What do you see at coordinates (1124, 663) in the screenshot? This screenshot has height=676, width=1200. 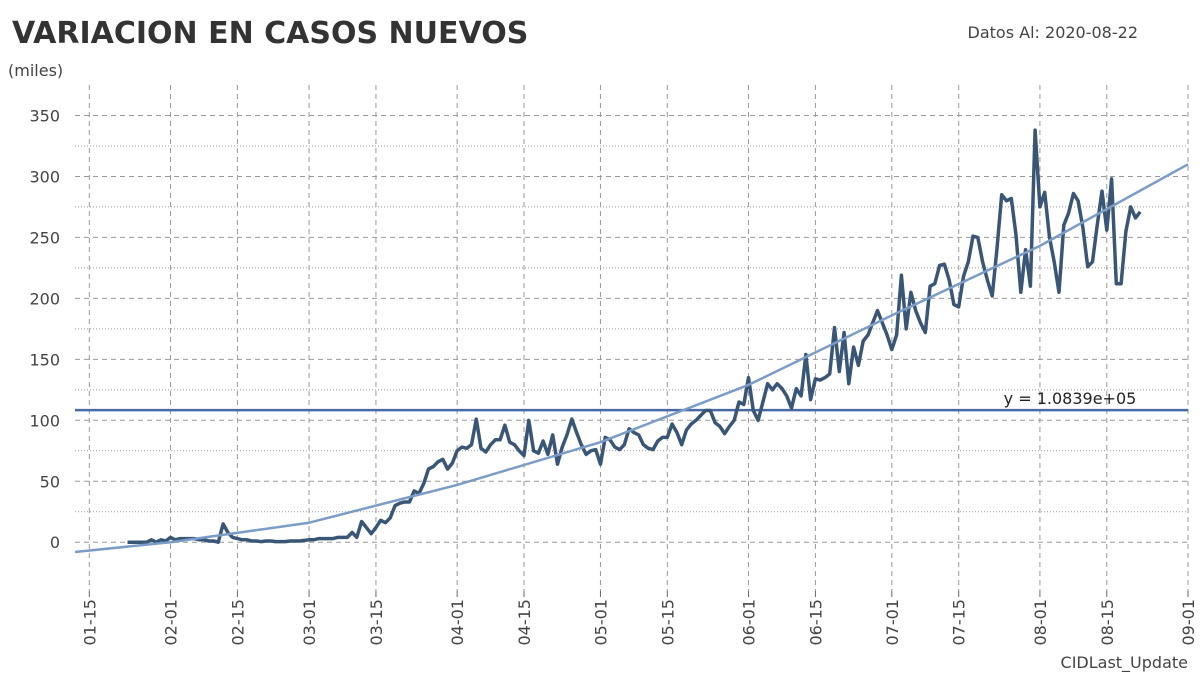 I see `footer: CIDLast_Update` at bounding box center [1124, 663].